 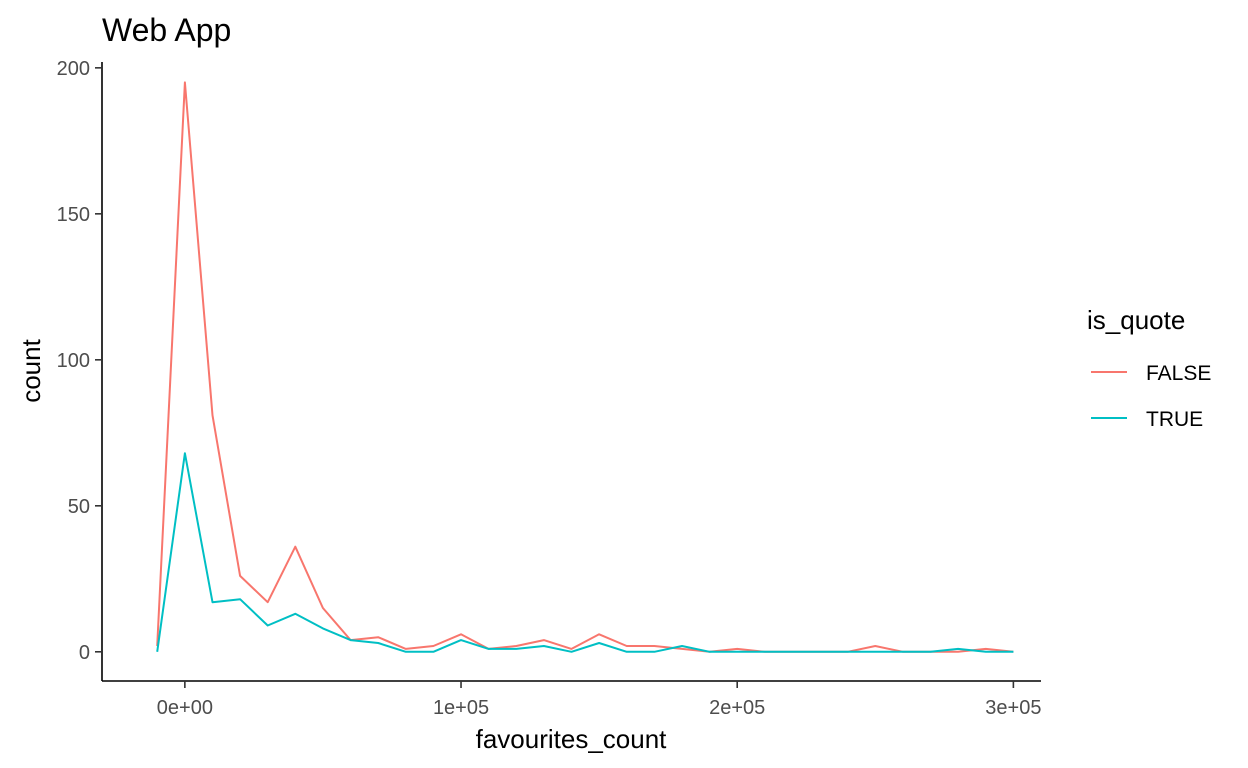 I want to click on chart-title: Web App, so click(x=166, y=30).